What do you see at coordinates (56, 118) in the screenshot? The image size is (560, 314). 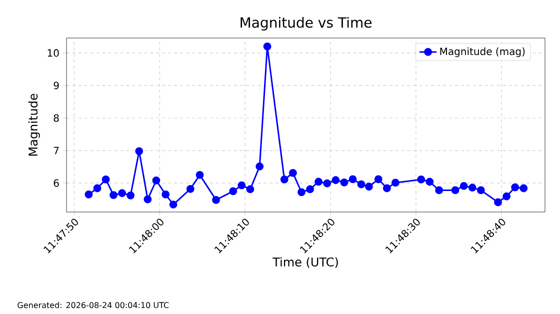 I see `y-tick-label: 8` at bounding box center [56, 118].